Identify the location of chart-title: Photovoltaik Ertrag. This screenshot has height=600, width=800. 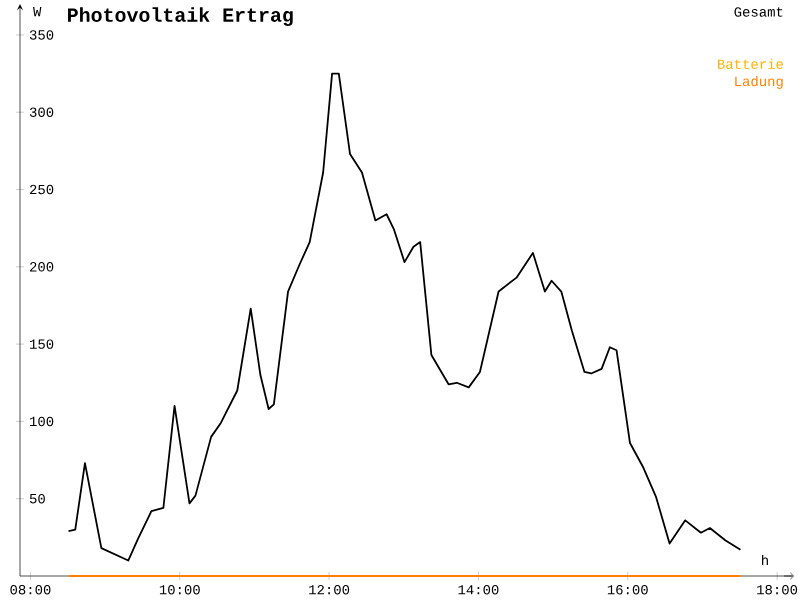
(180, 16).